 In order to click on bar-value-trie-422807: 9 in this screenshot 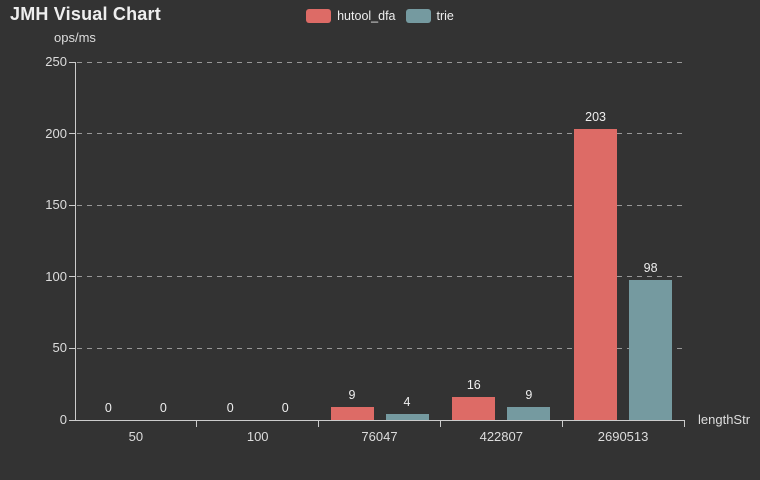, I will do `click(529, 395)`.